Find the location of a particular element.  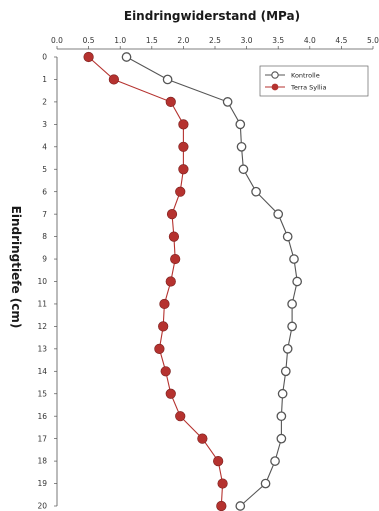

y-tick-label: 16 is located at coordinates (42, 416).